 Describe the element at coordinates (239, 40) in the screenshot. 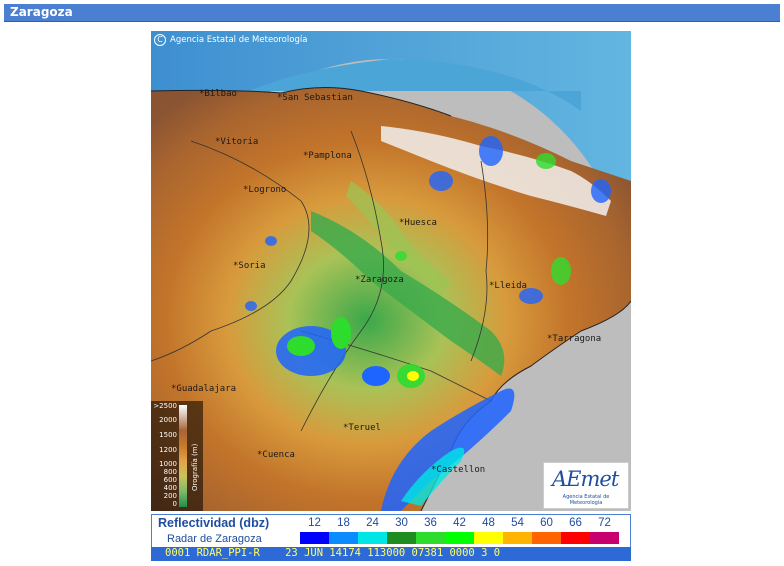

I see `copyright-text: Agencia Estatal de Meteorología` at that location.